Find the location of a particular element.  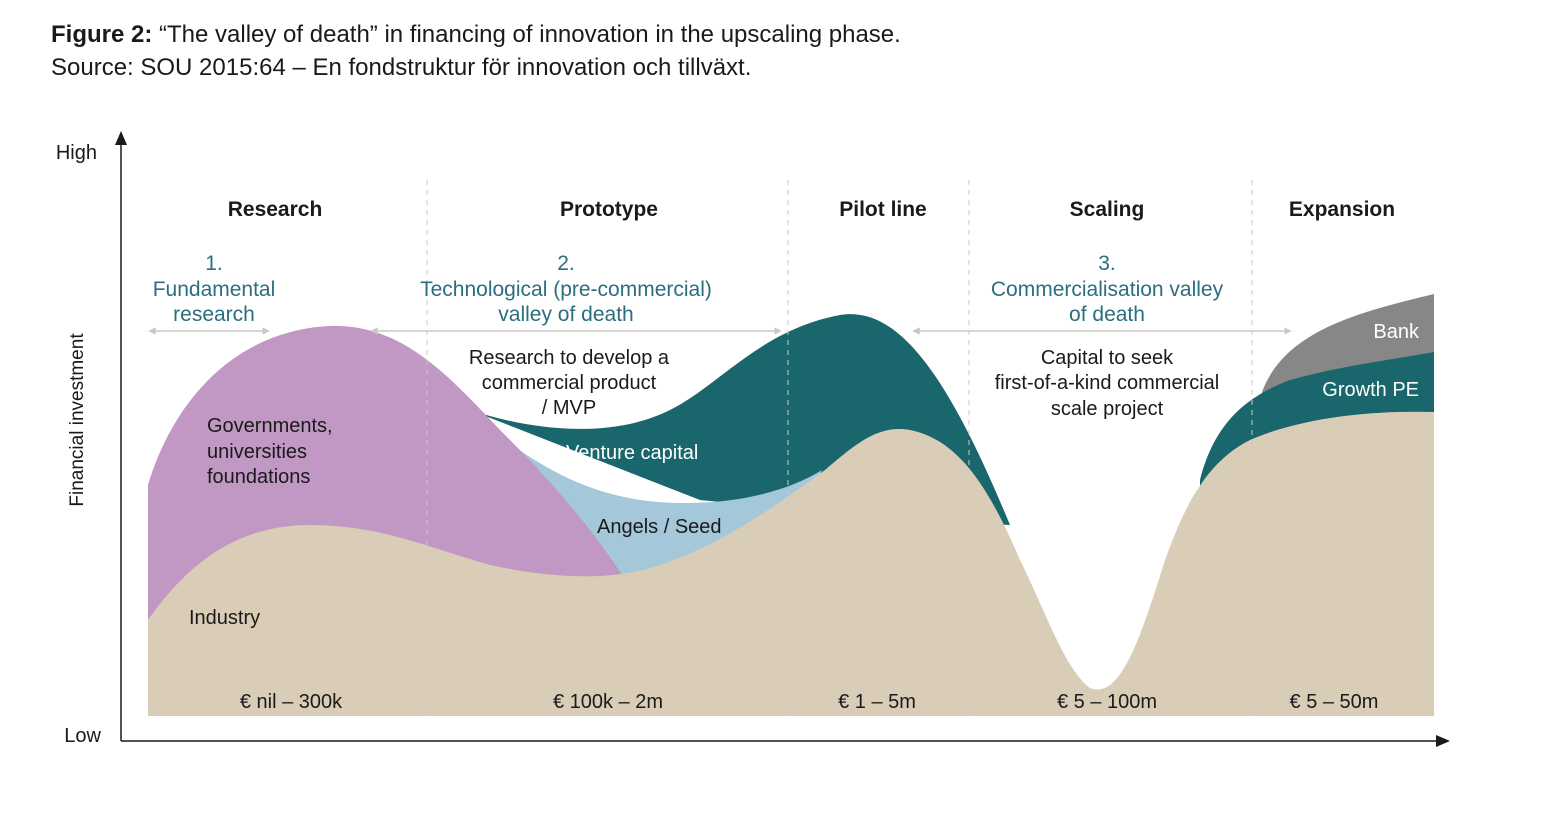

governments-label-line1: Governments, is located at coordinates (270, 426).